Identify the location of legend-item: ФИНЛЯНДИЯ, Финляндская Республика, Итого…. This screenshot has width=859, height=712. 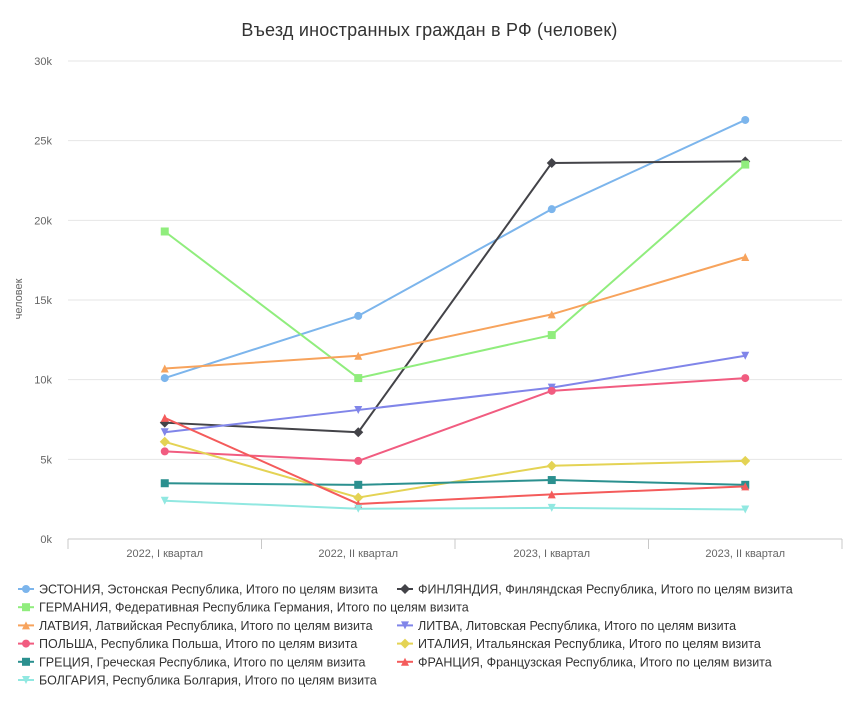
(595, 590).